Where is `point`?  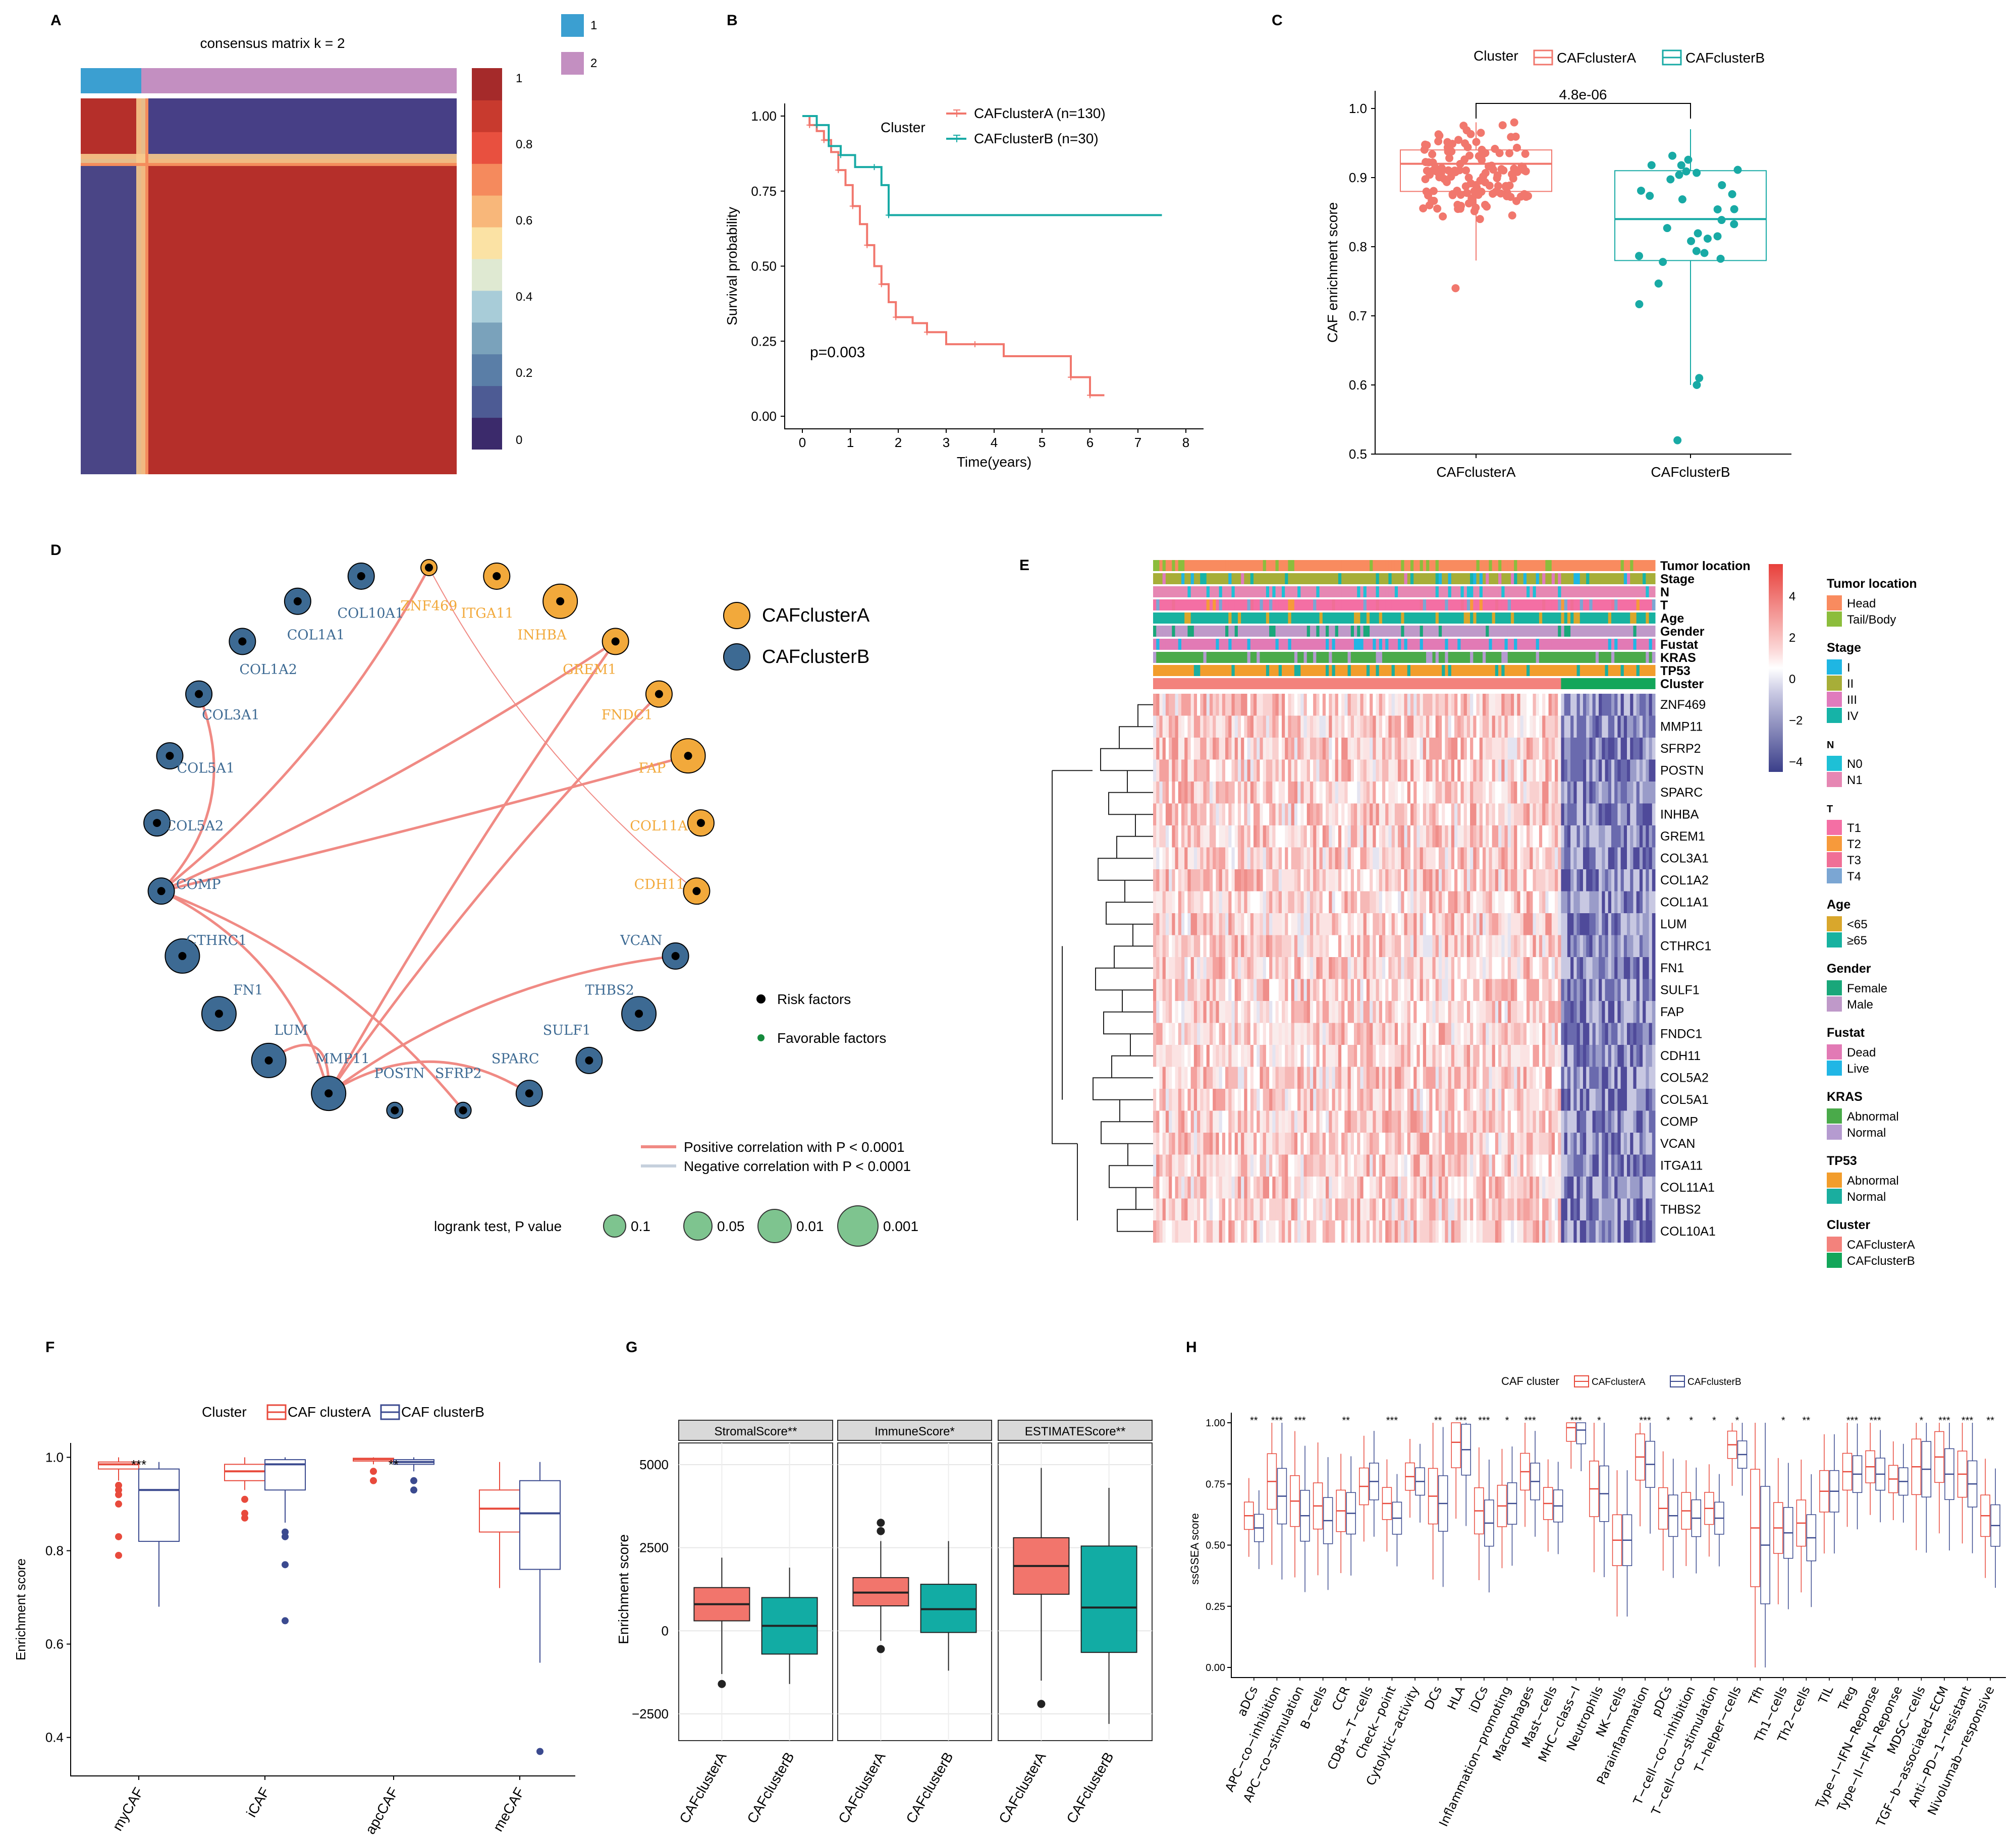 point is located at coordinates (1658, 283).